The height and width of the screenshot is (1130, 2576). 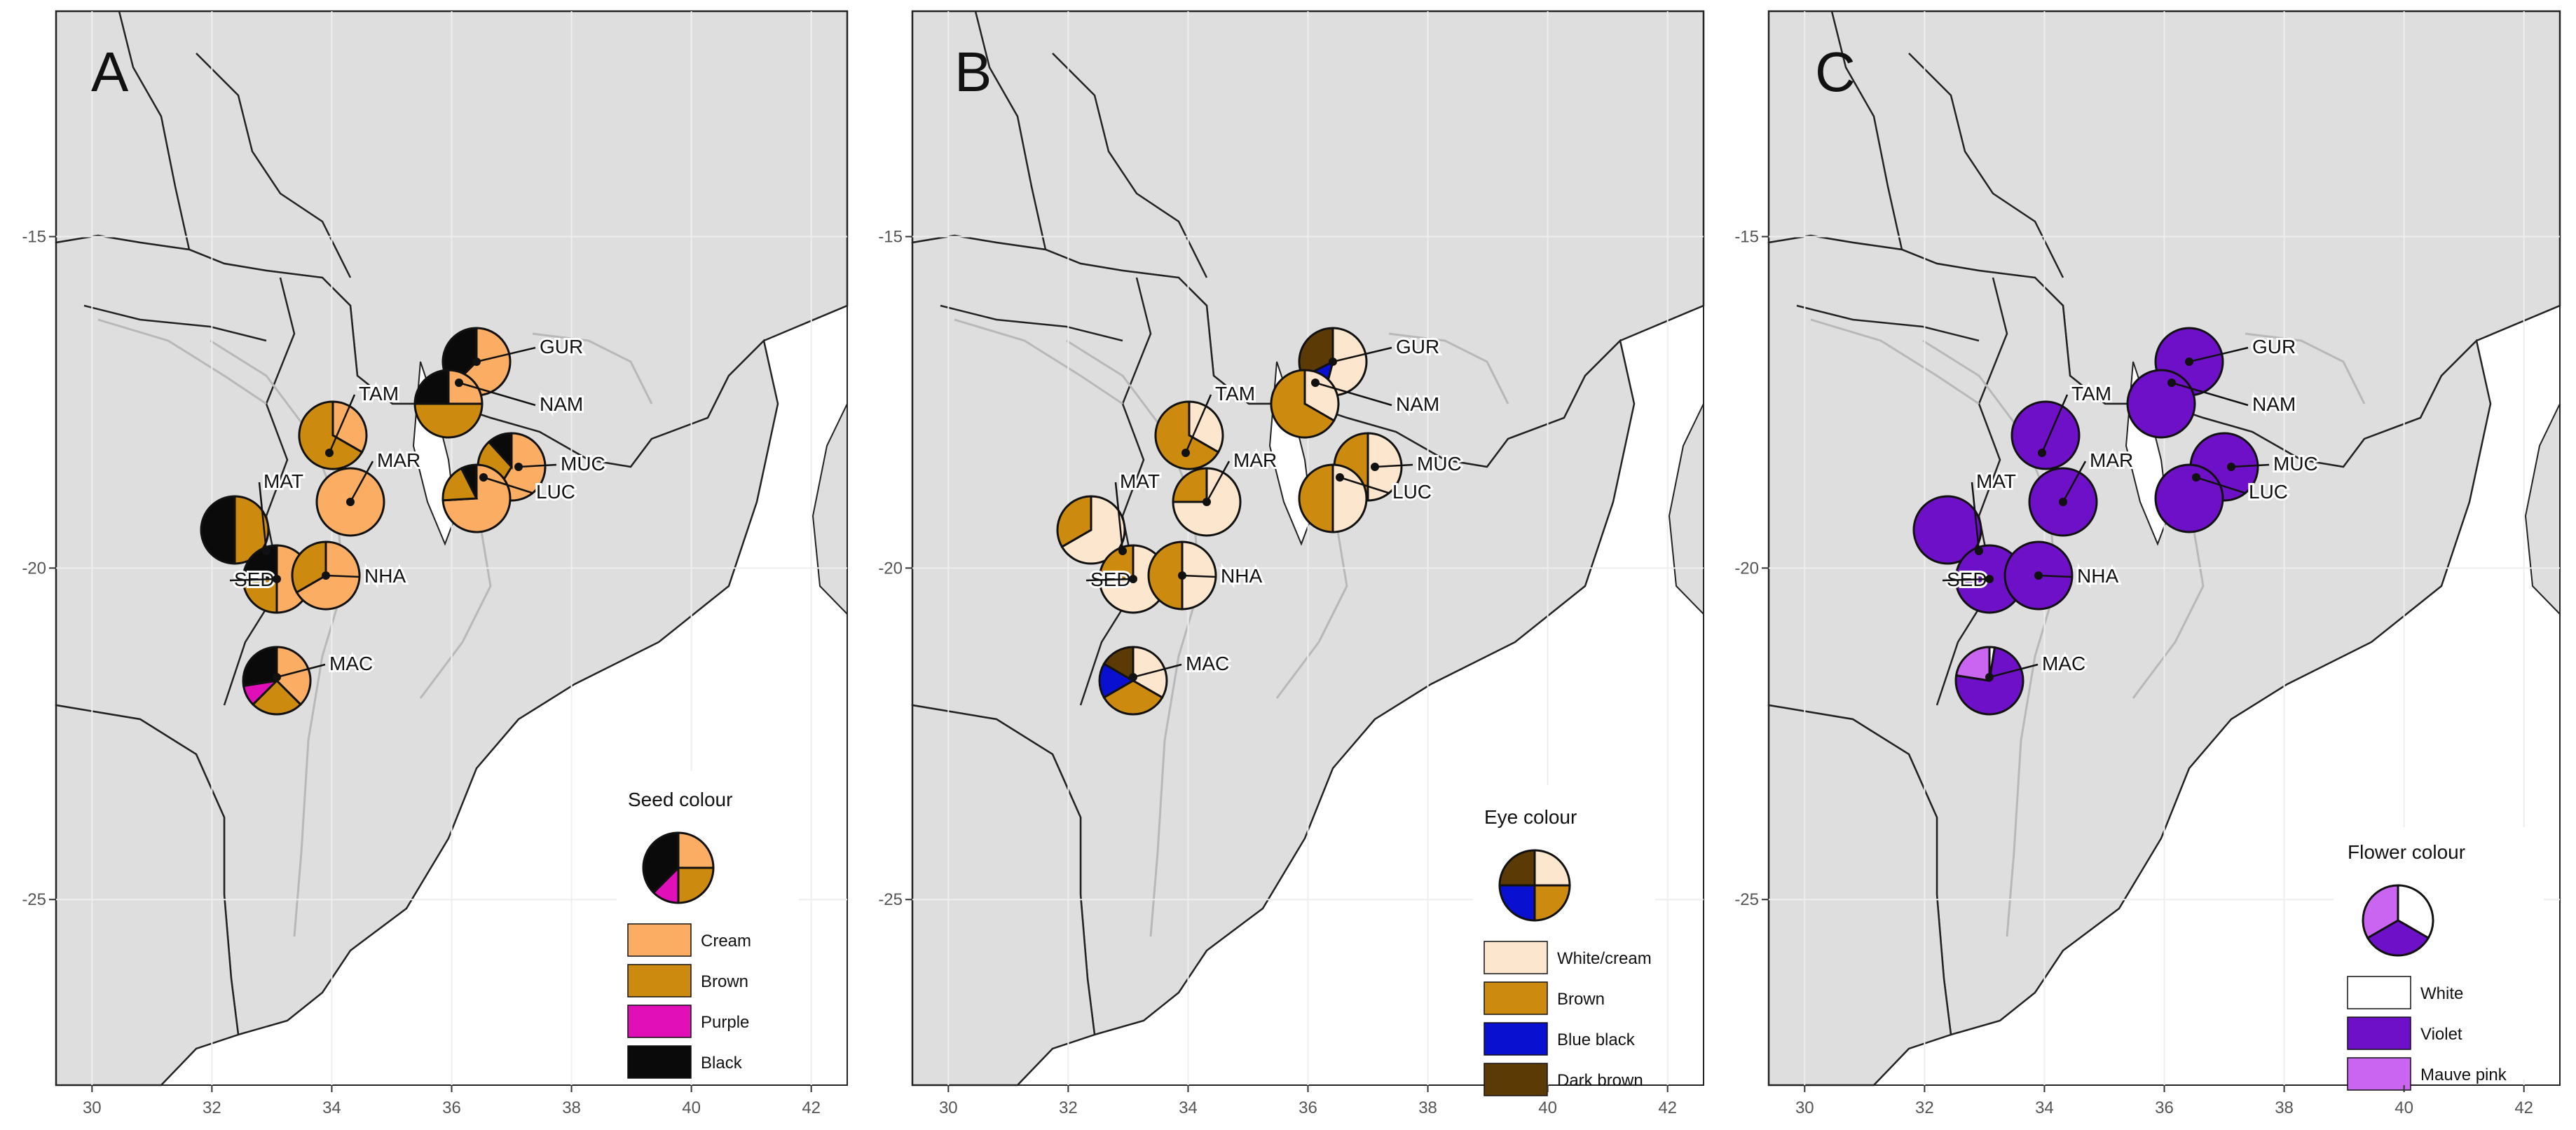 I want to click on legend-label: Purple, so click(x=725, y=1022).